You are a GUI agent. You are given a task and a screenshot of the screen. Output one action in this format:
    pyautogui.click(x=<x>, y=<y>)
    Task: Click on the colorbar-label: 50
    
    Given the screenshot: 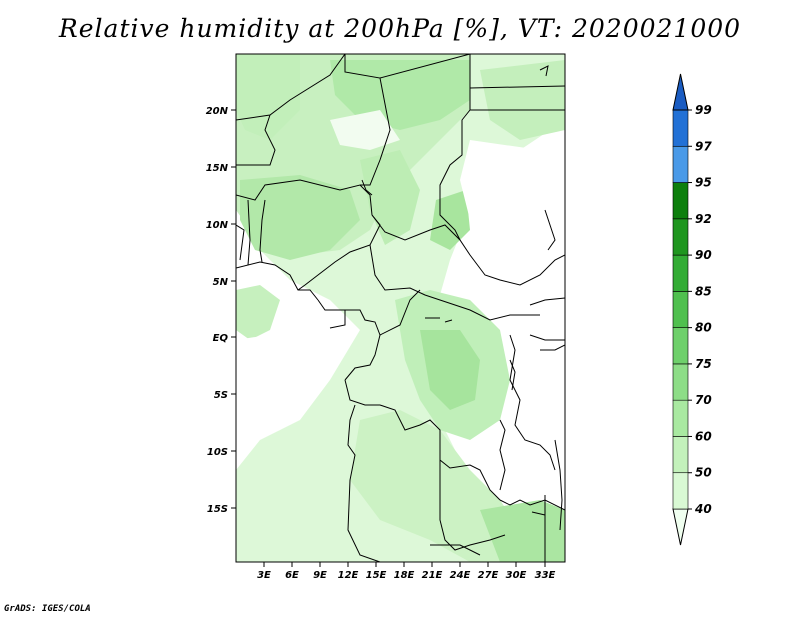 What is the action you would take?
    pyautogui.click(x=703, y=473)
    